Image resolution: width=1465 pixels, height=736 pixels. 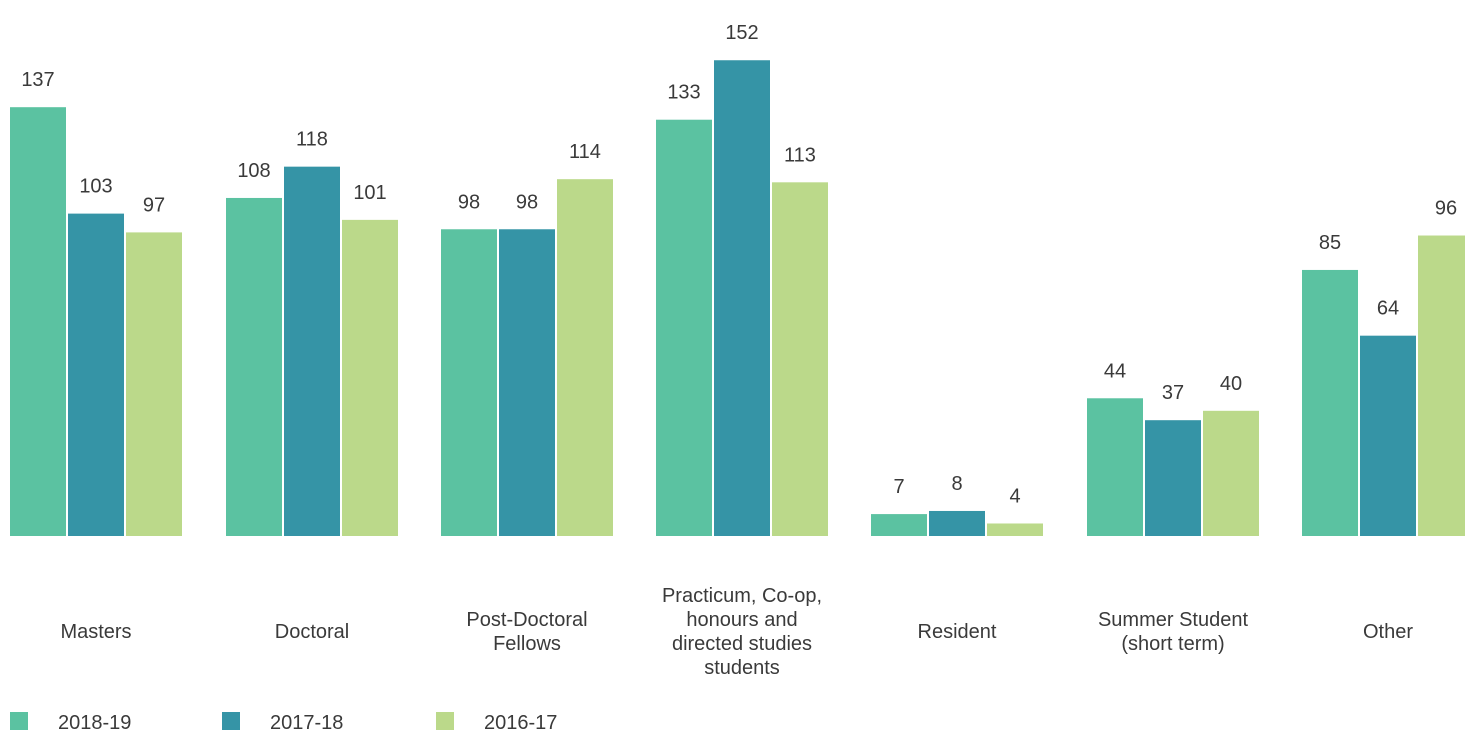 What do you see at coordinates (683, 93) in the screenshot?
I see `data-label: 133` at bounding box center [683, 93].